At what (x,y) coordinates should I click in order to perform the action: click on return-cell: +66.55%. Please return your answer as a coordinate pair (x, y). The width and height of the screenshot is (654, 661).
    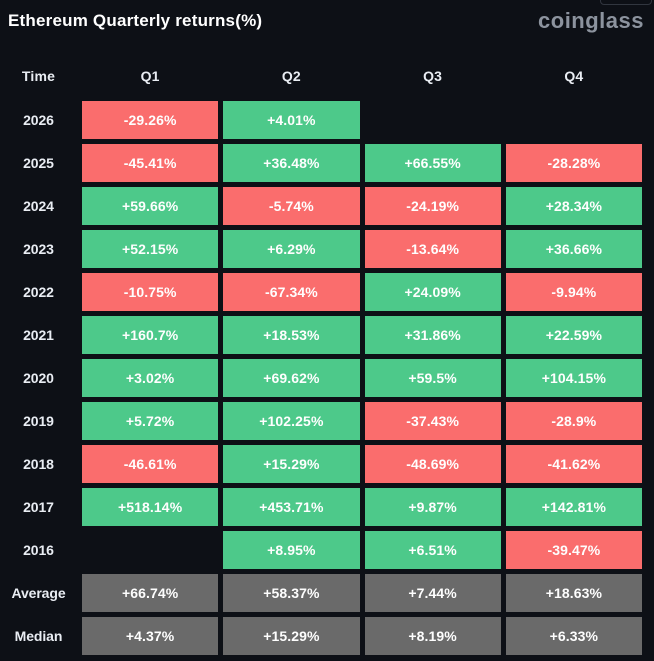
    Looking at the image, I should click on (432, 163).